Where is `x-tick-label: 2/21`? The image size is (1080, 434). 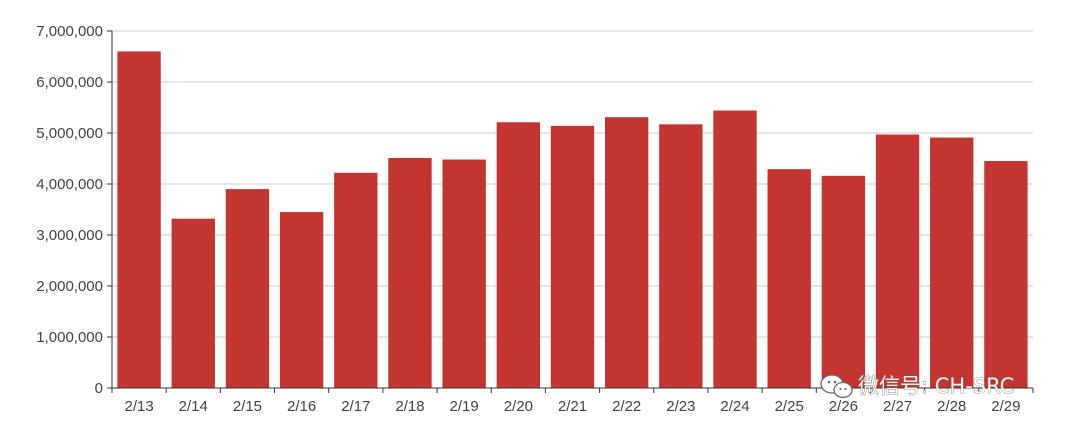 x-tick-label: 2/21 is located at coordinates (572, 406).